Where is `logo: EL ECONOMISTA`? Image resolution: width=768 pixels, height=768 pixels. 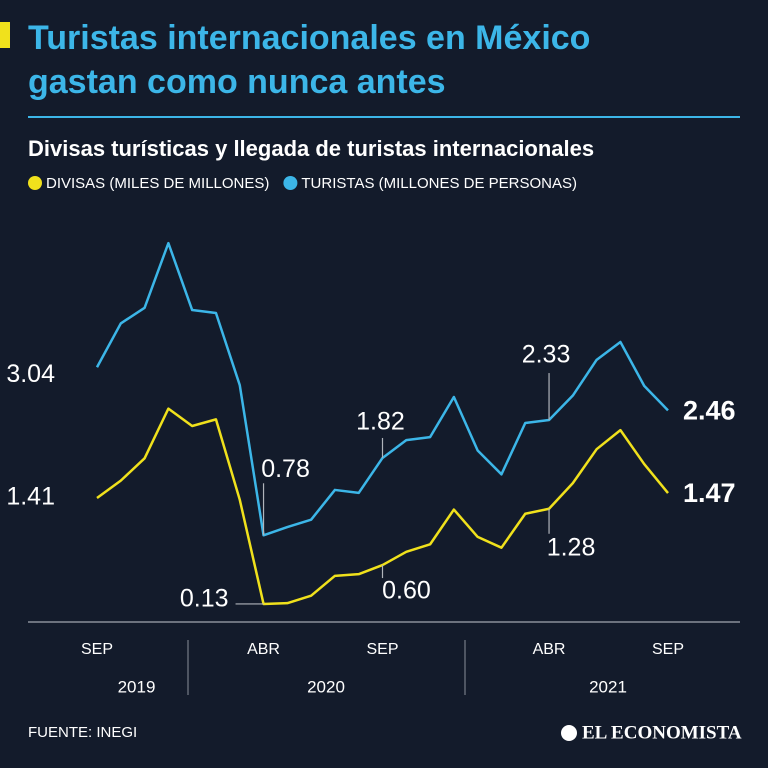
logo: EL ECONOMISTA is located at coordinates (662, 732).